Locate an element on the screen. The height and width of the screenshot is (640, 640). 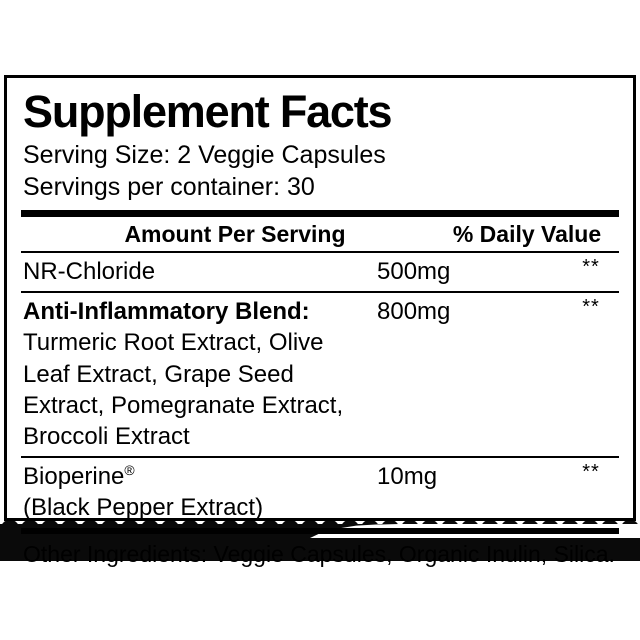
divider-thick-top is located at coordinates (320, 213).